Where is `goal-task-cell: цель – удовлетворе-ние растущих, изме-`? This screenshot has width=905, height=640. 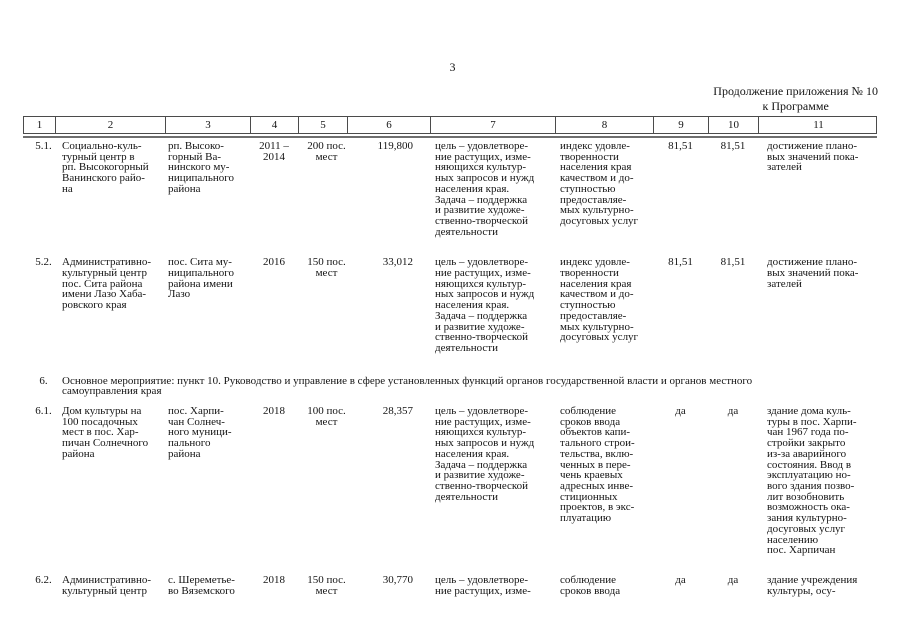
goal-task-cell: цель – удовлетворе-ние растущих, изме- is located at coordinates (483, 585).